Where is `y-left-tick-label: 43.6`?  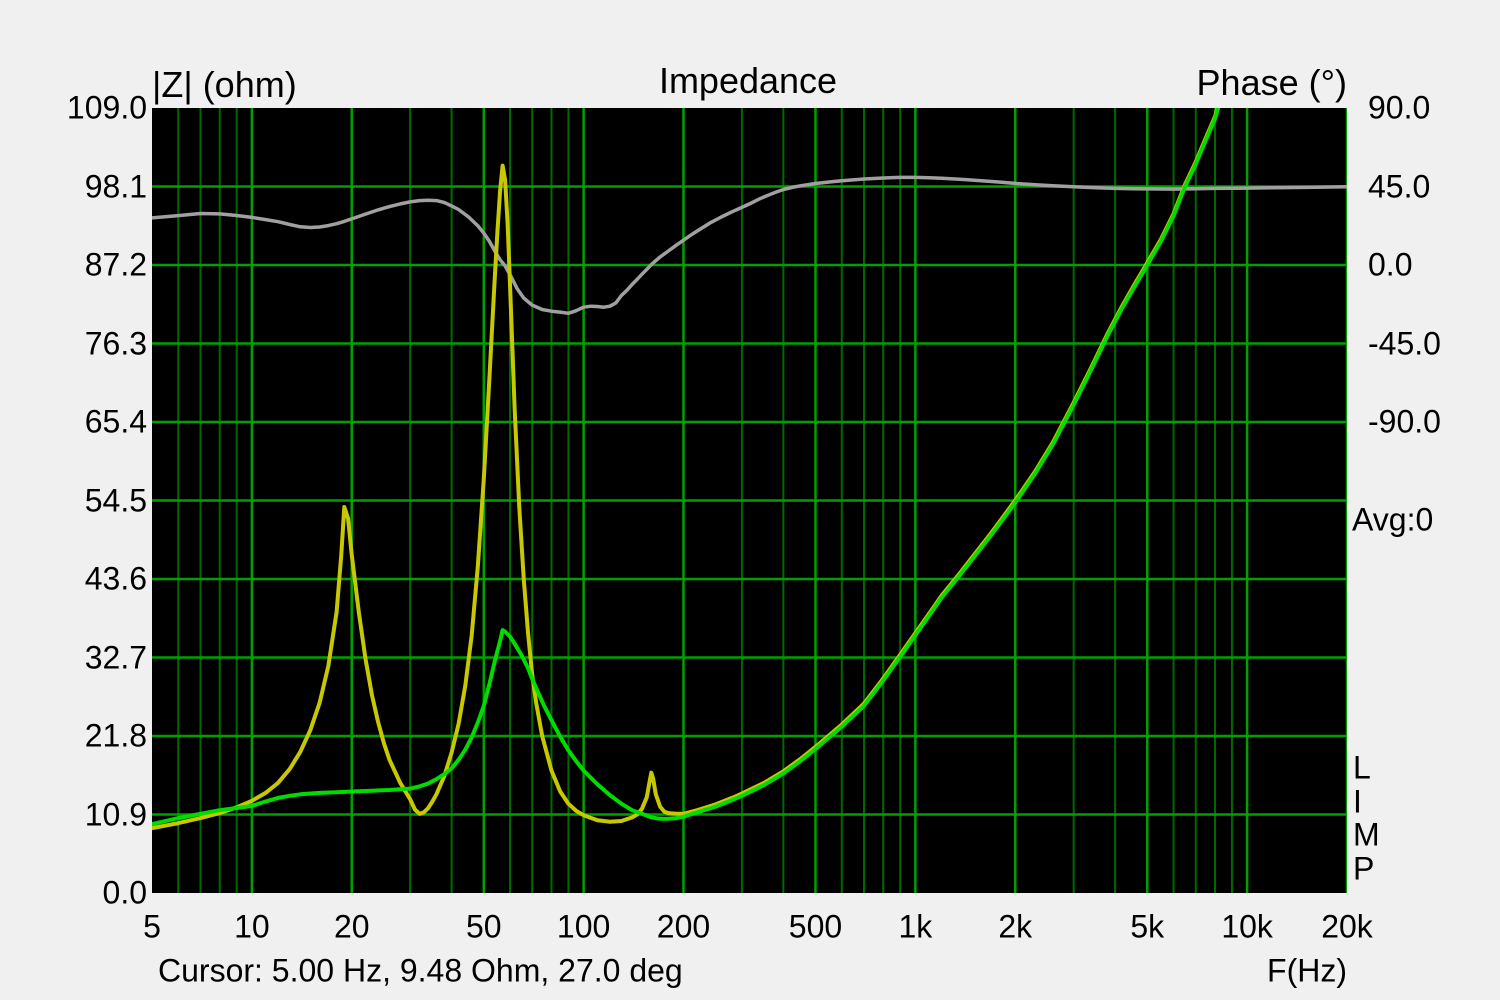 y-left-tick-label: 43.6 is located at coordinates (115, 578).